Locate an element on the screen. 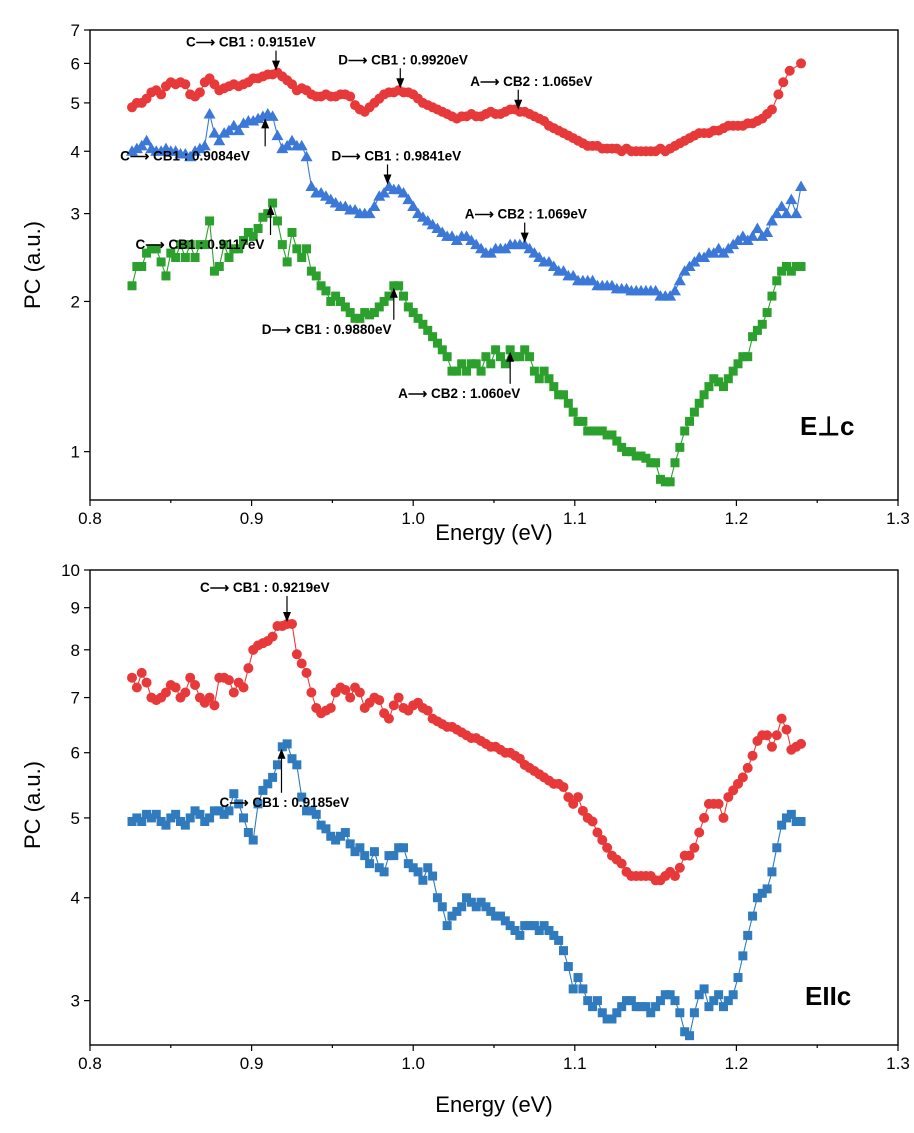 The height and width of the screenshot is (1133, 914). annotation-label: D⟶ CB1 : 0.9880eV is located at coordinates (327, 329).